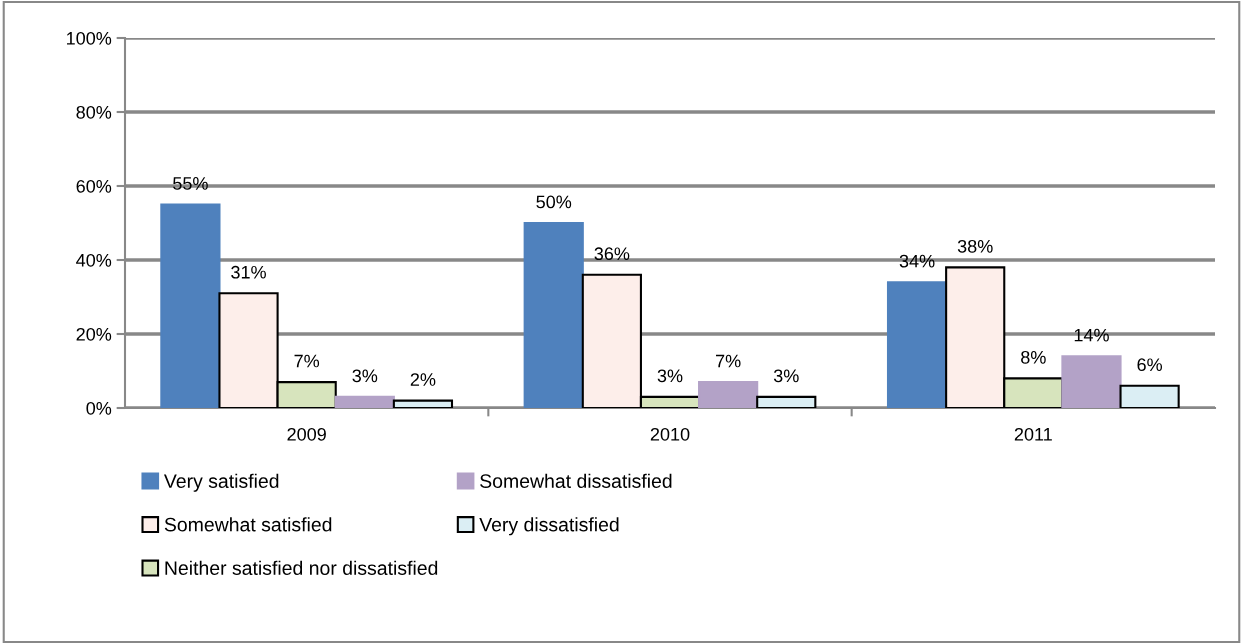  Describe the element at coordinates (248, 524) in the screenshot. I see `legend-label: Somewhat satisfied` at that location.